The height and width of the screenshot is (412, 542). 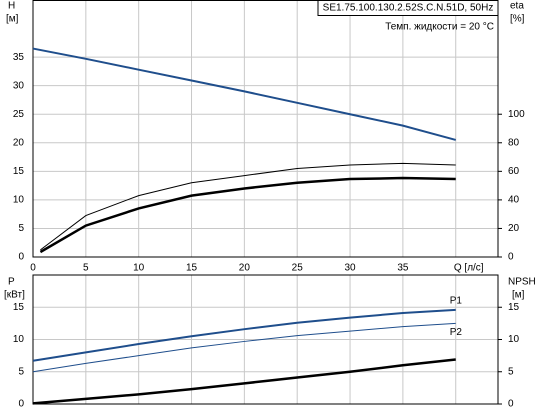 I want to click on y2-tick-label: 60, so click(x=514, y=171).